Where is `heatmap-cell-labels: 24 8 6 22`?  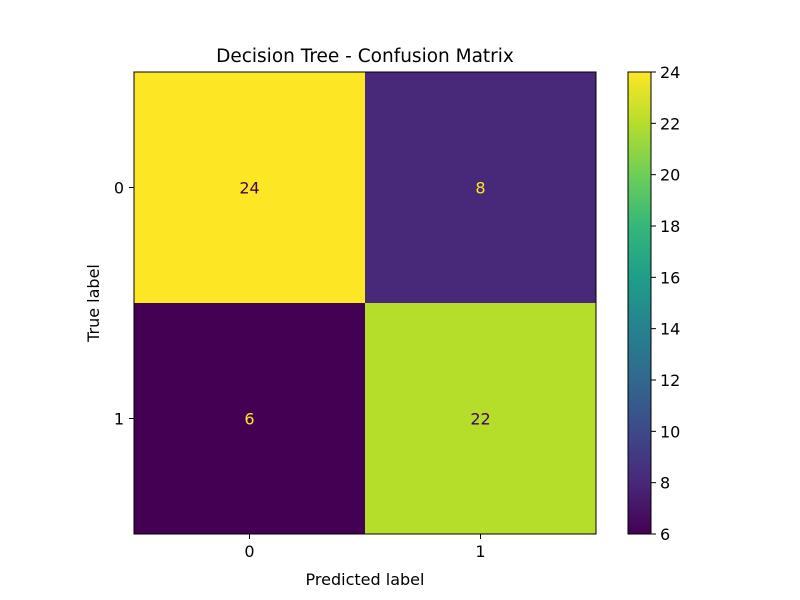 heatmap-cell-labels: 24 8 6 22 is located at coordinates (364, 304).